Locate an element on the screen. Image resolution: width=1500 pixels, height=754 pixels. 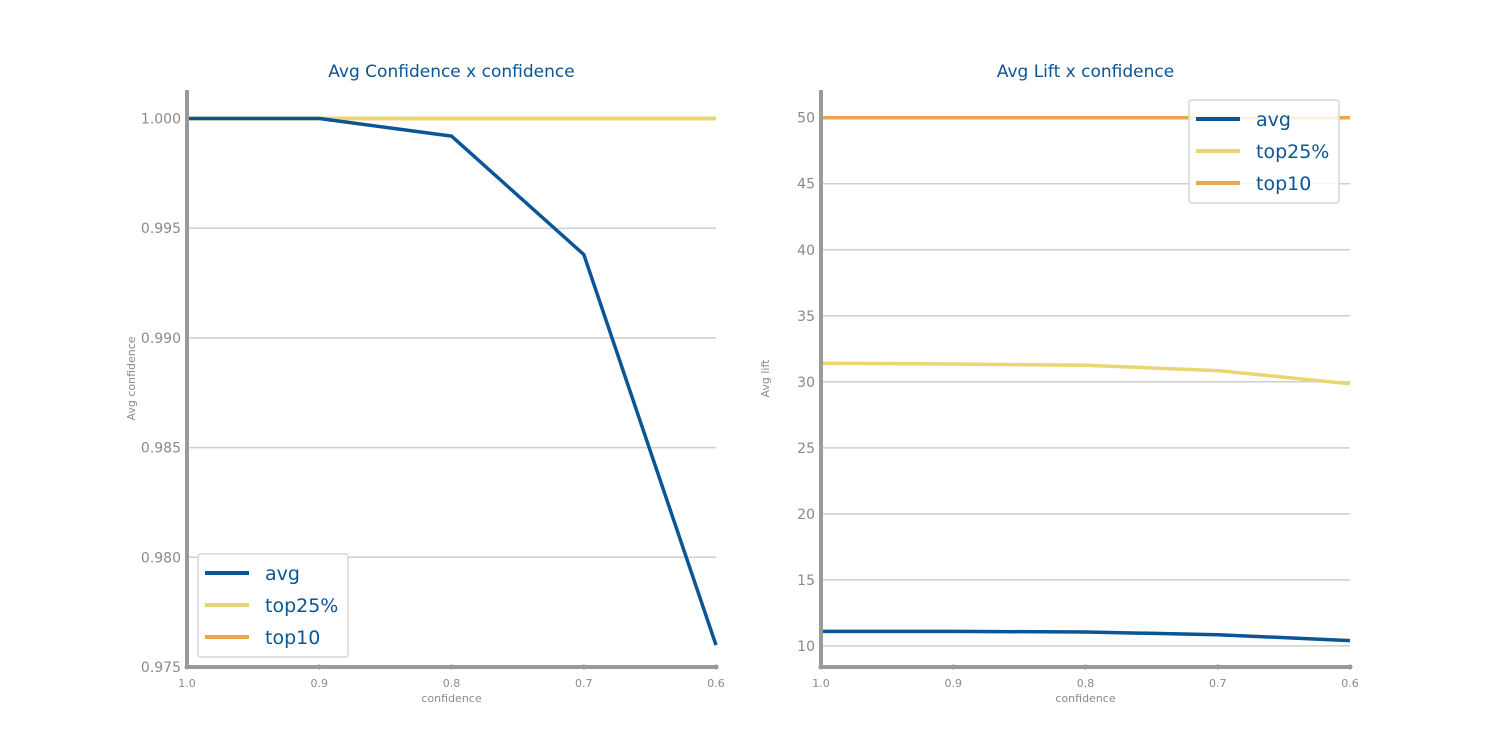
y-tick-label: 25 is located at coordinates (806, 449).